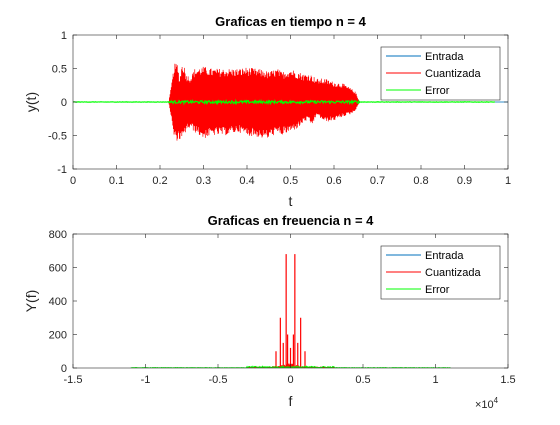 Image resolution: width=560 pixels, height=425 pixels. I want to click on time-x-tick-label: 1, so click(508, 181).